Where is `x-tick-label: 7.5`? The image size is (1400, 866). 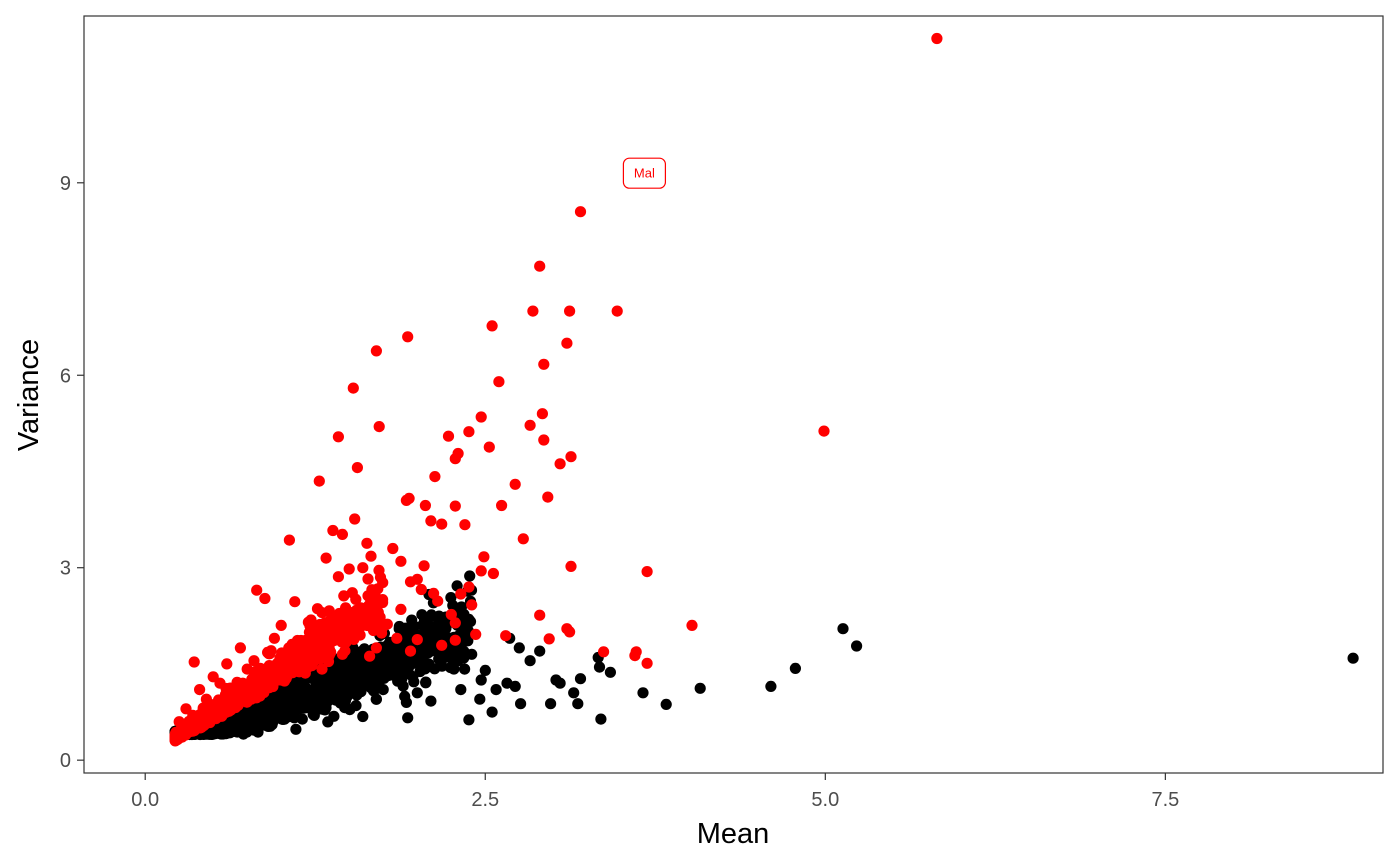
x-tick-label: 7.5 is located at coordinates (1165, 800).